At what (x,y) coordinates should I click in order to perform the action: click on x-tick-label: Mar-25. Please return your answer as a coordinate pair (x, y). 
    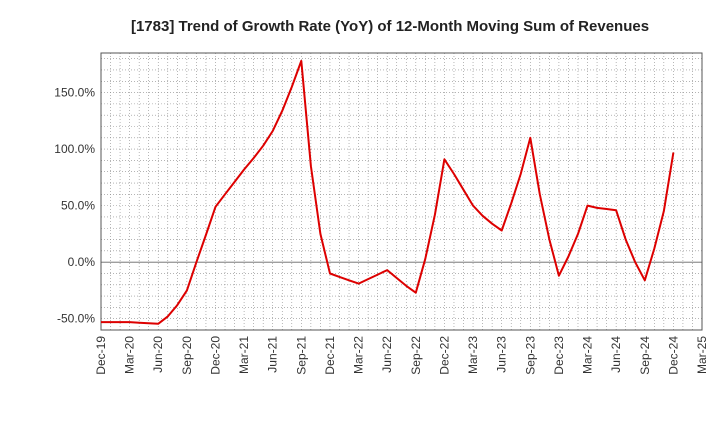
    Looking at the image, I should click on (702, 355).